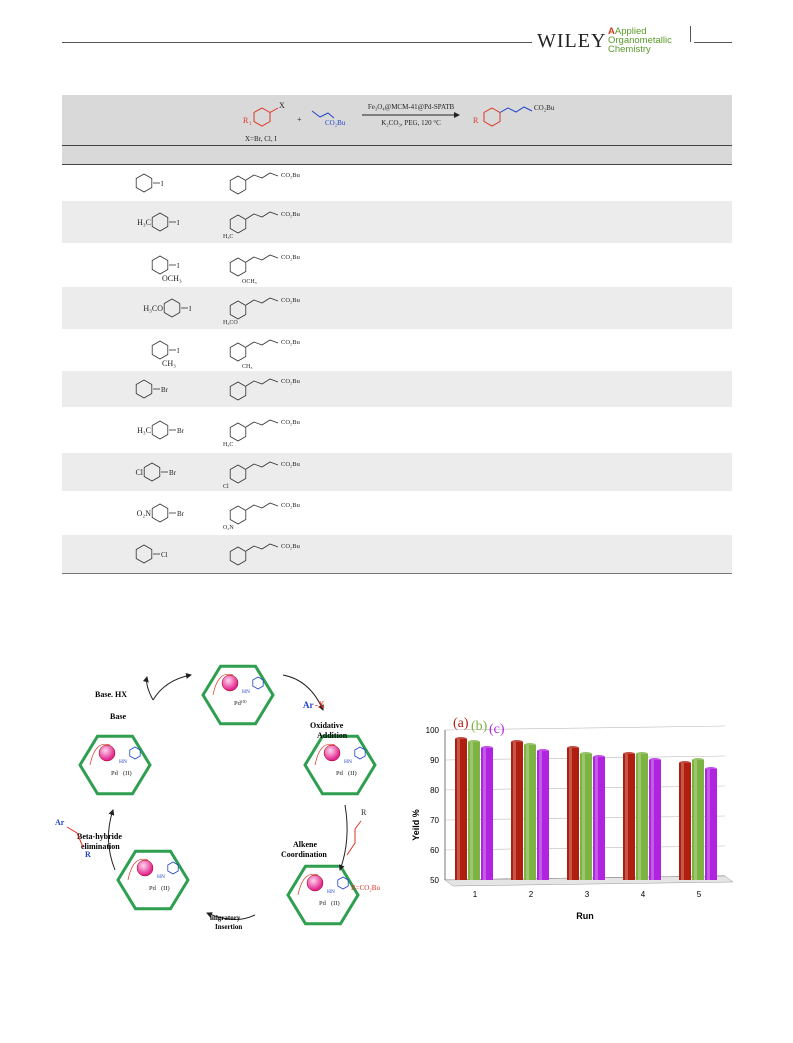  Describe the element at coordinates (397, 430) in the screenshot. I see `table-row: Br H₃C CO₂Bu H₃C` at that location.